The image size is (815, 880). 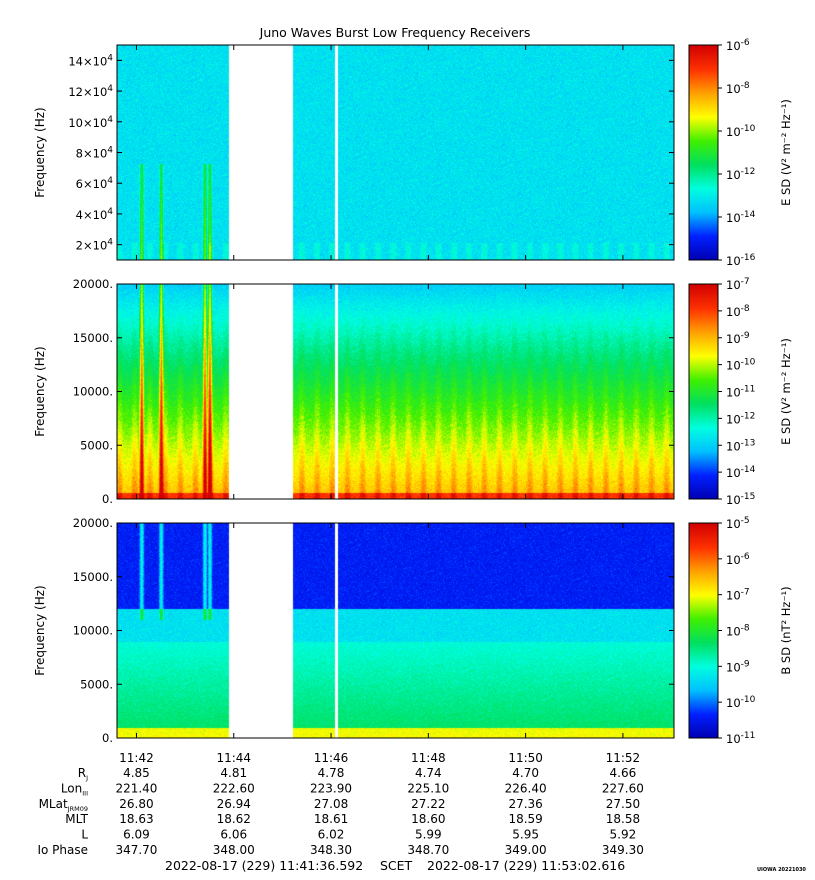 What do you see at coordinates (525, 804) in the screenshot?
I see `ephemeris-value: 27.36` at bounding box center [525, 804].